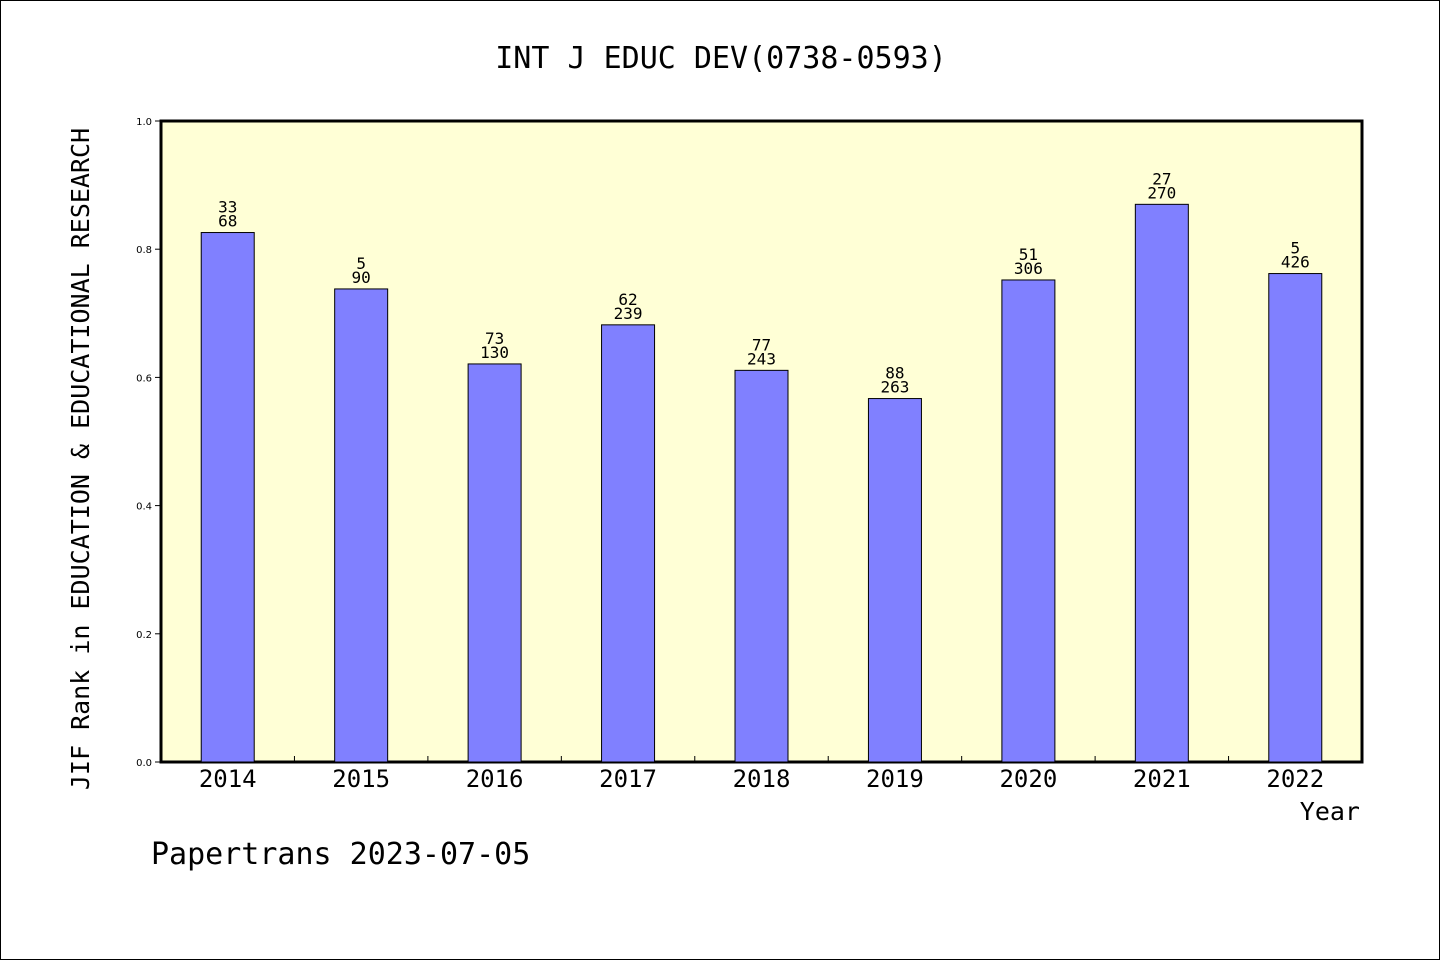  I want to click on bar-total-label: 90, so click(361, 277).